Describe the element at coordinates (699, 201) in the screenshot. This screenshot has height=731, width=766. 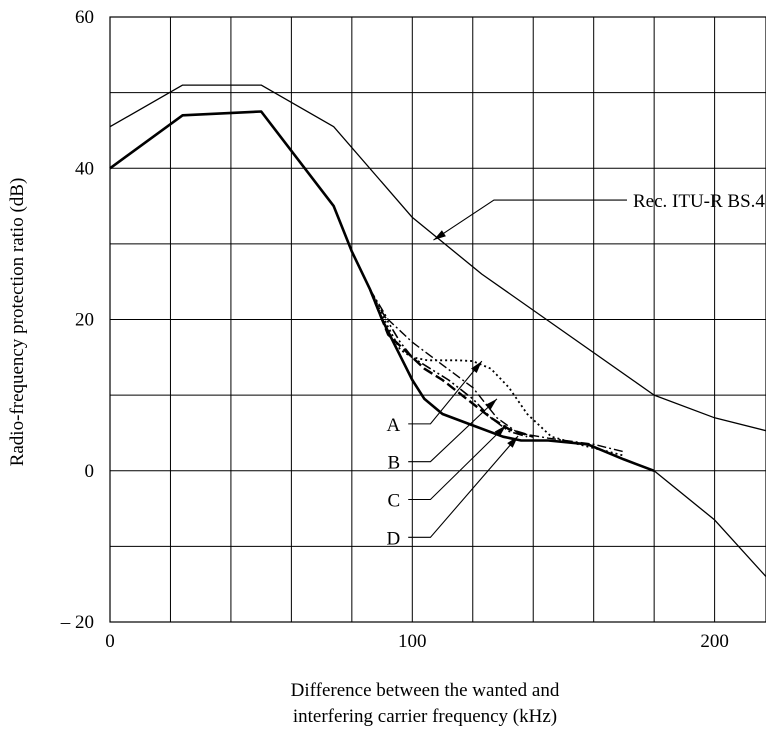
I see `annotation-label: Rec. ITU-R BS.412` at that location.